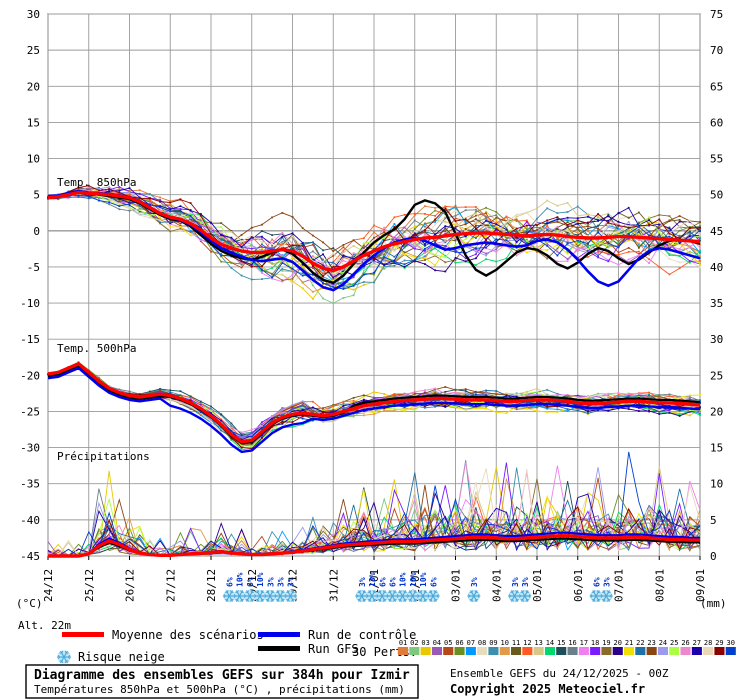 This screenshot has width=740, height=700. I want to click on label-precipitations: Précipitations, so click(103, 456).